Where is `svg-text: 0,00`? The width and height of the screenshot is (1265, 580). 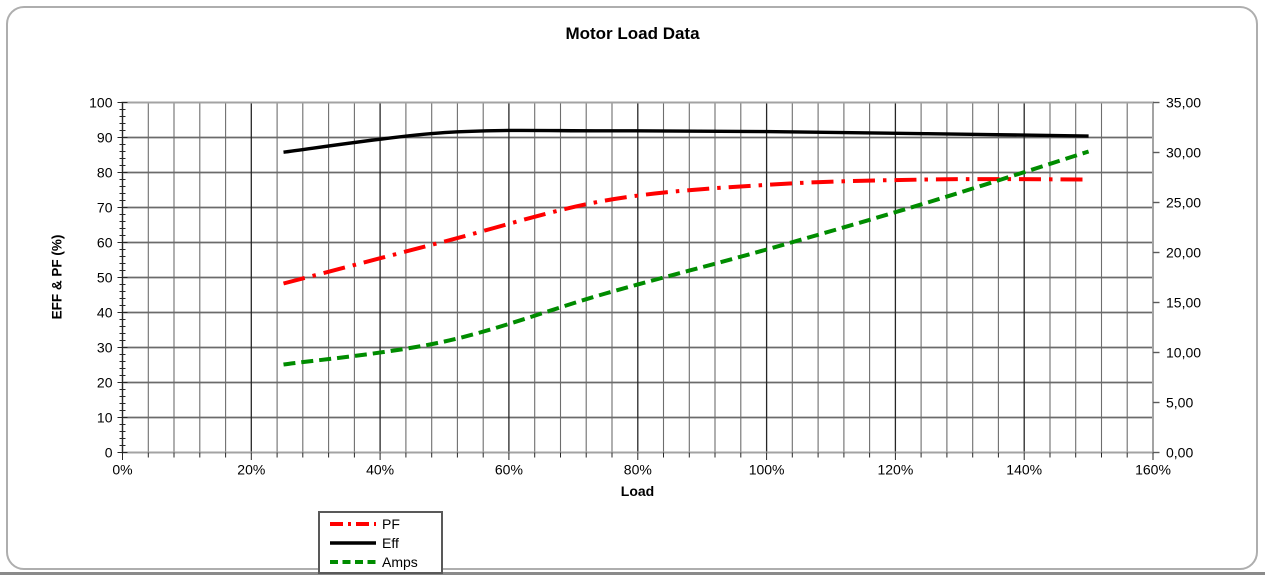 svg-text: 0,00 is located at coordinates (1179, 453).